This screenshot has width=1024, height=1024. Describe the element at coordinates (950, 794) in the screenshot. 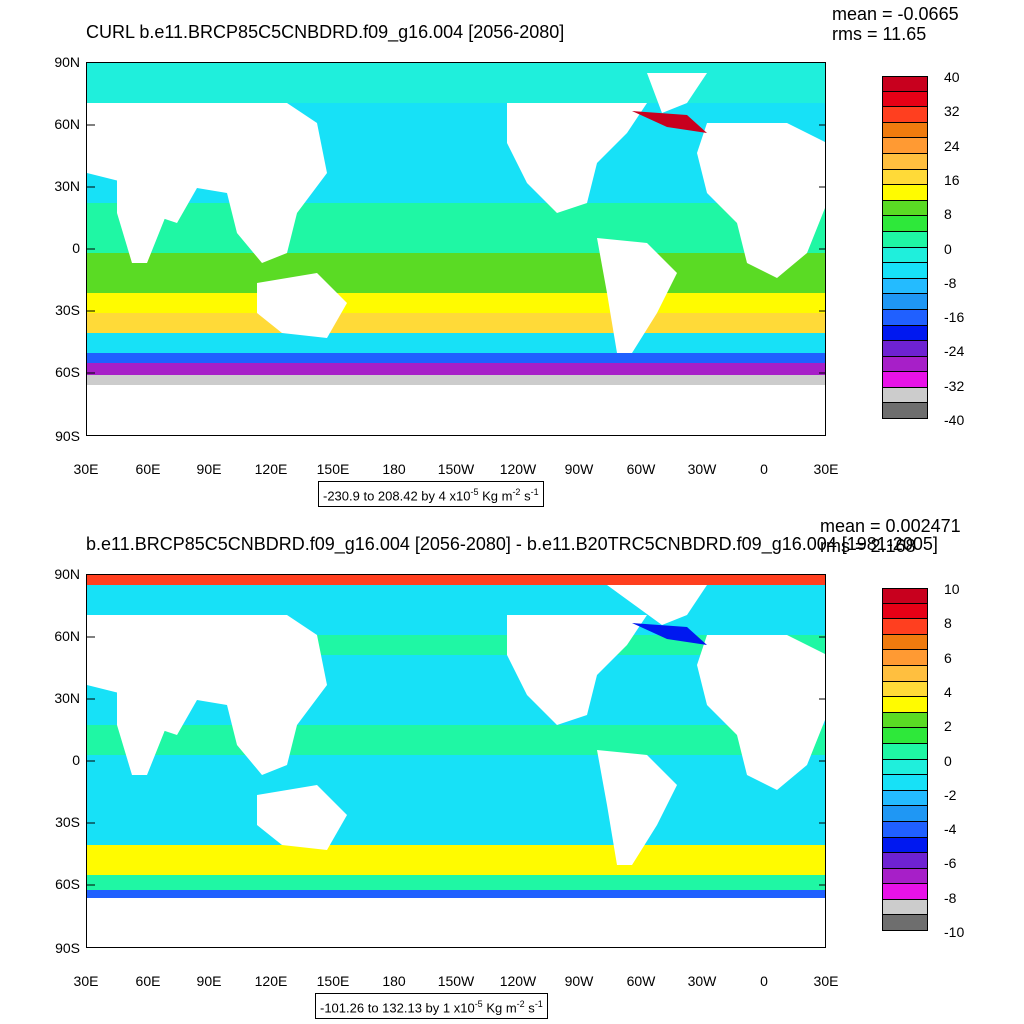

I see `colorbar-label: -2` at that location.